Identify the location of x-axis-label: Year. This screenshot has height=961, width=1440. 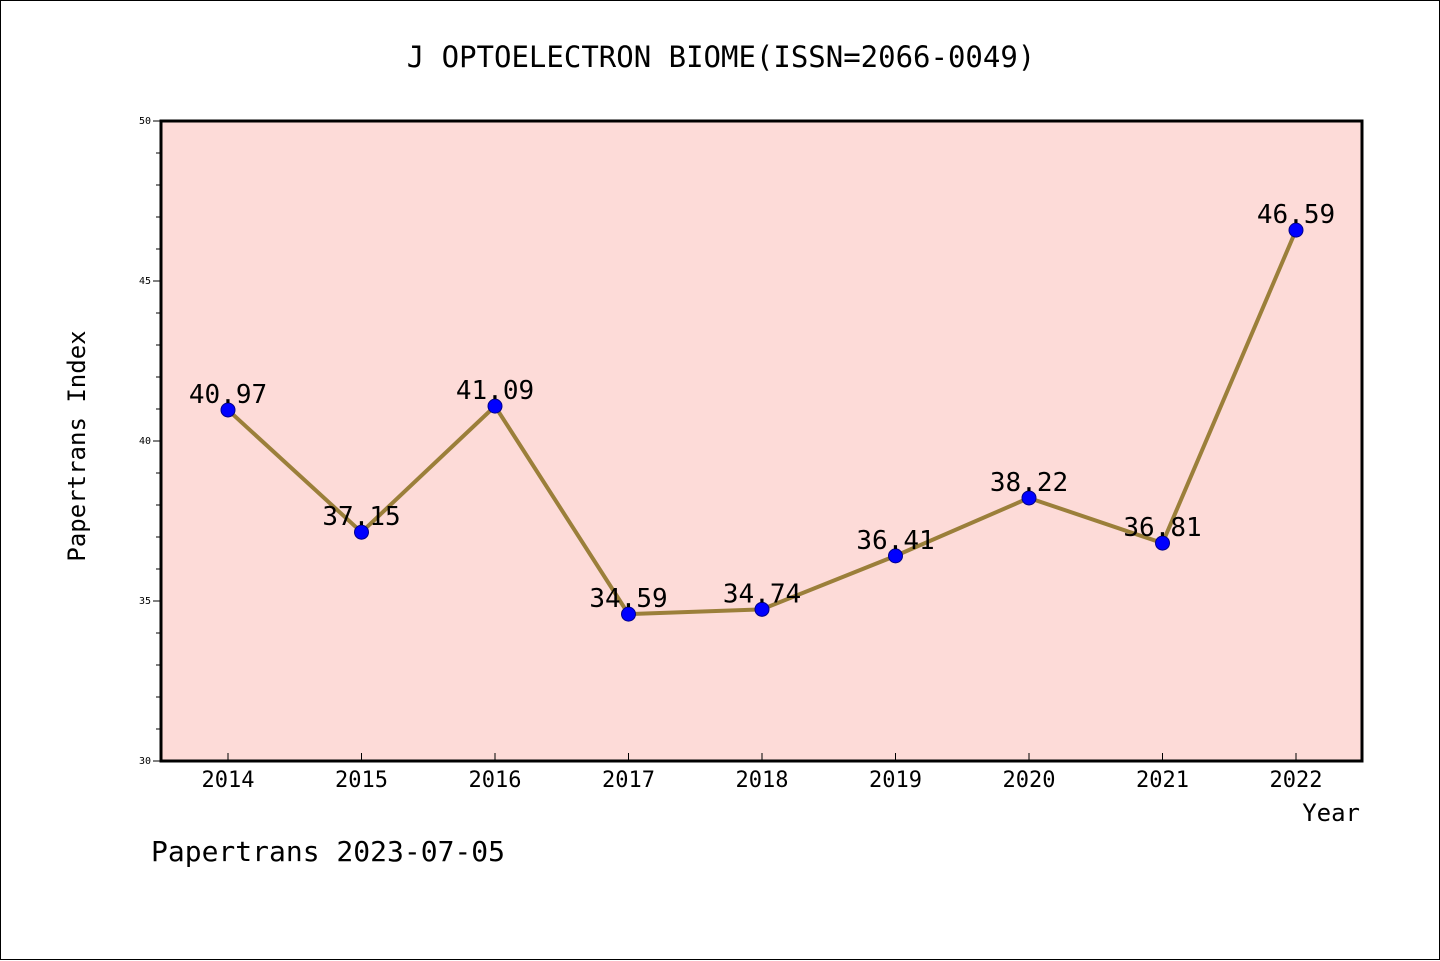
(1331, 813).